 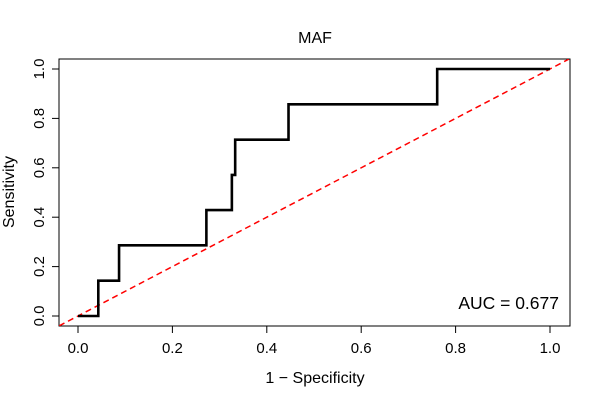 I want to click on x-tick-label: 0.8, so click(x=455, y=348).